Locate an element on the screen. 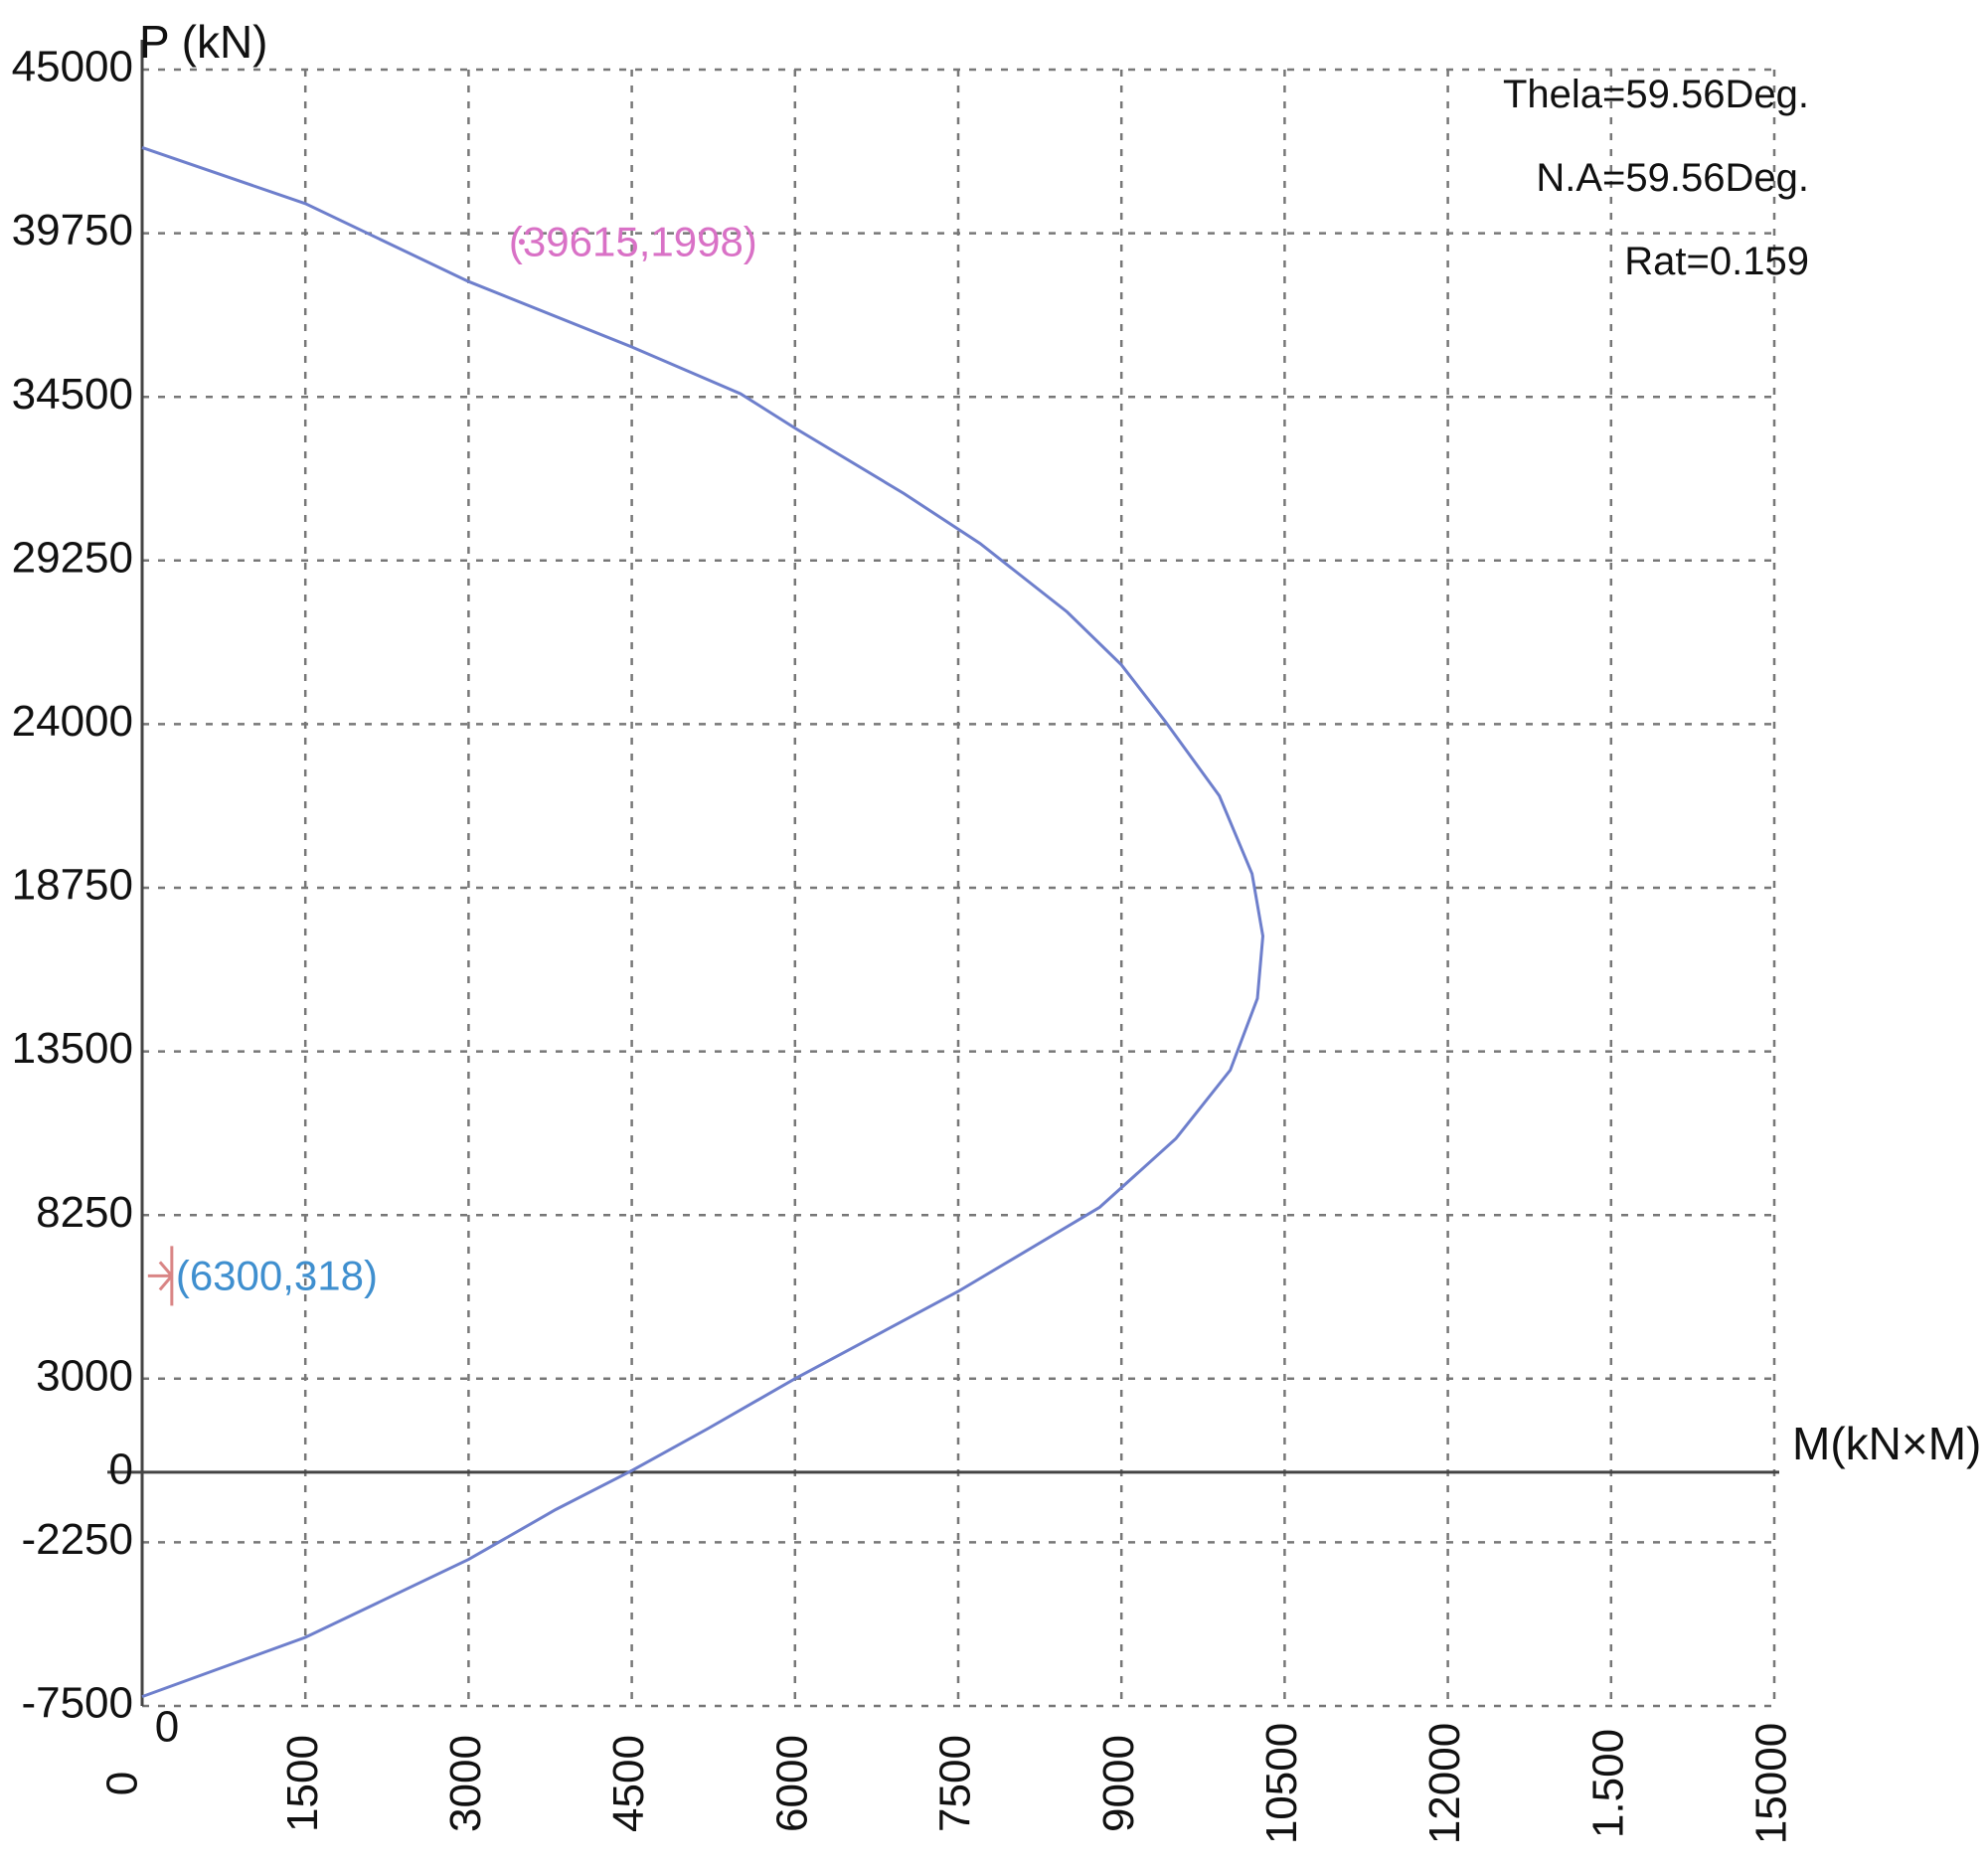  y-tick-label: 0 is located at coordinates (121, 1469).